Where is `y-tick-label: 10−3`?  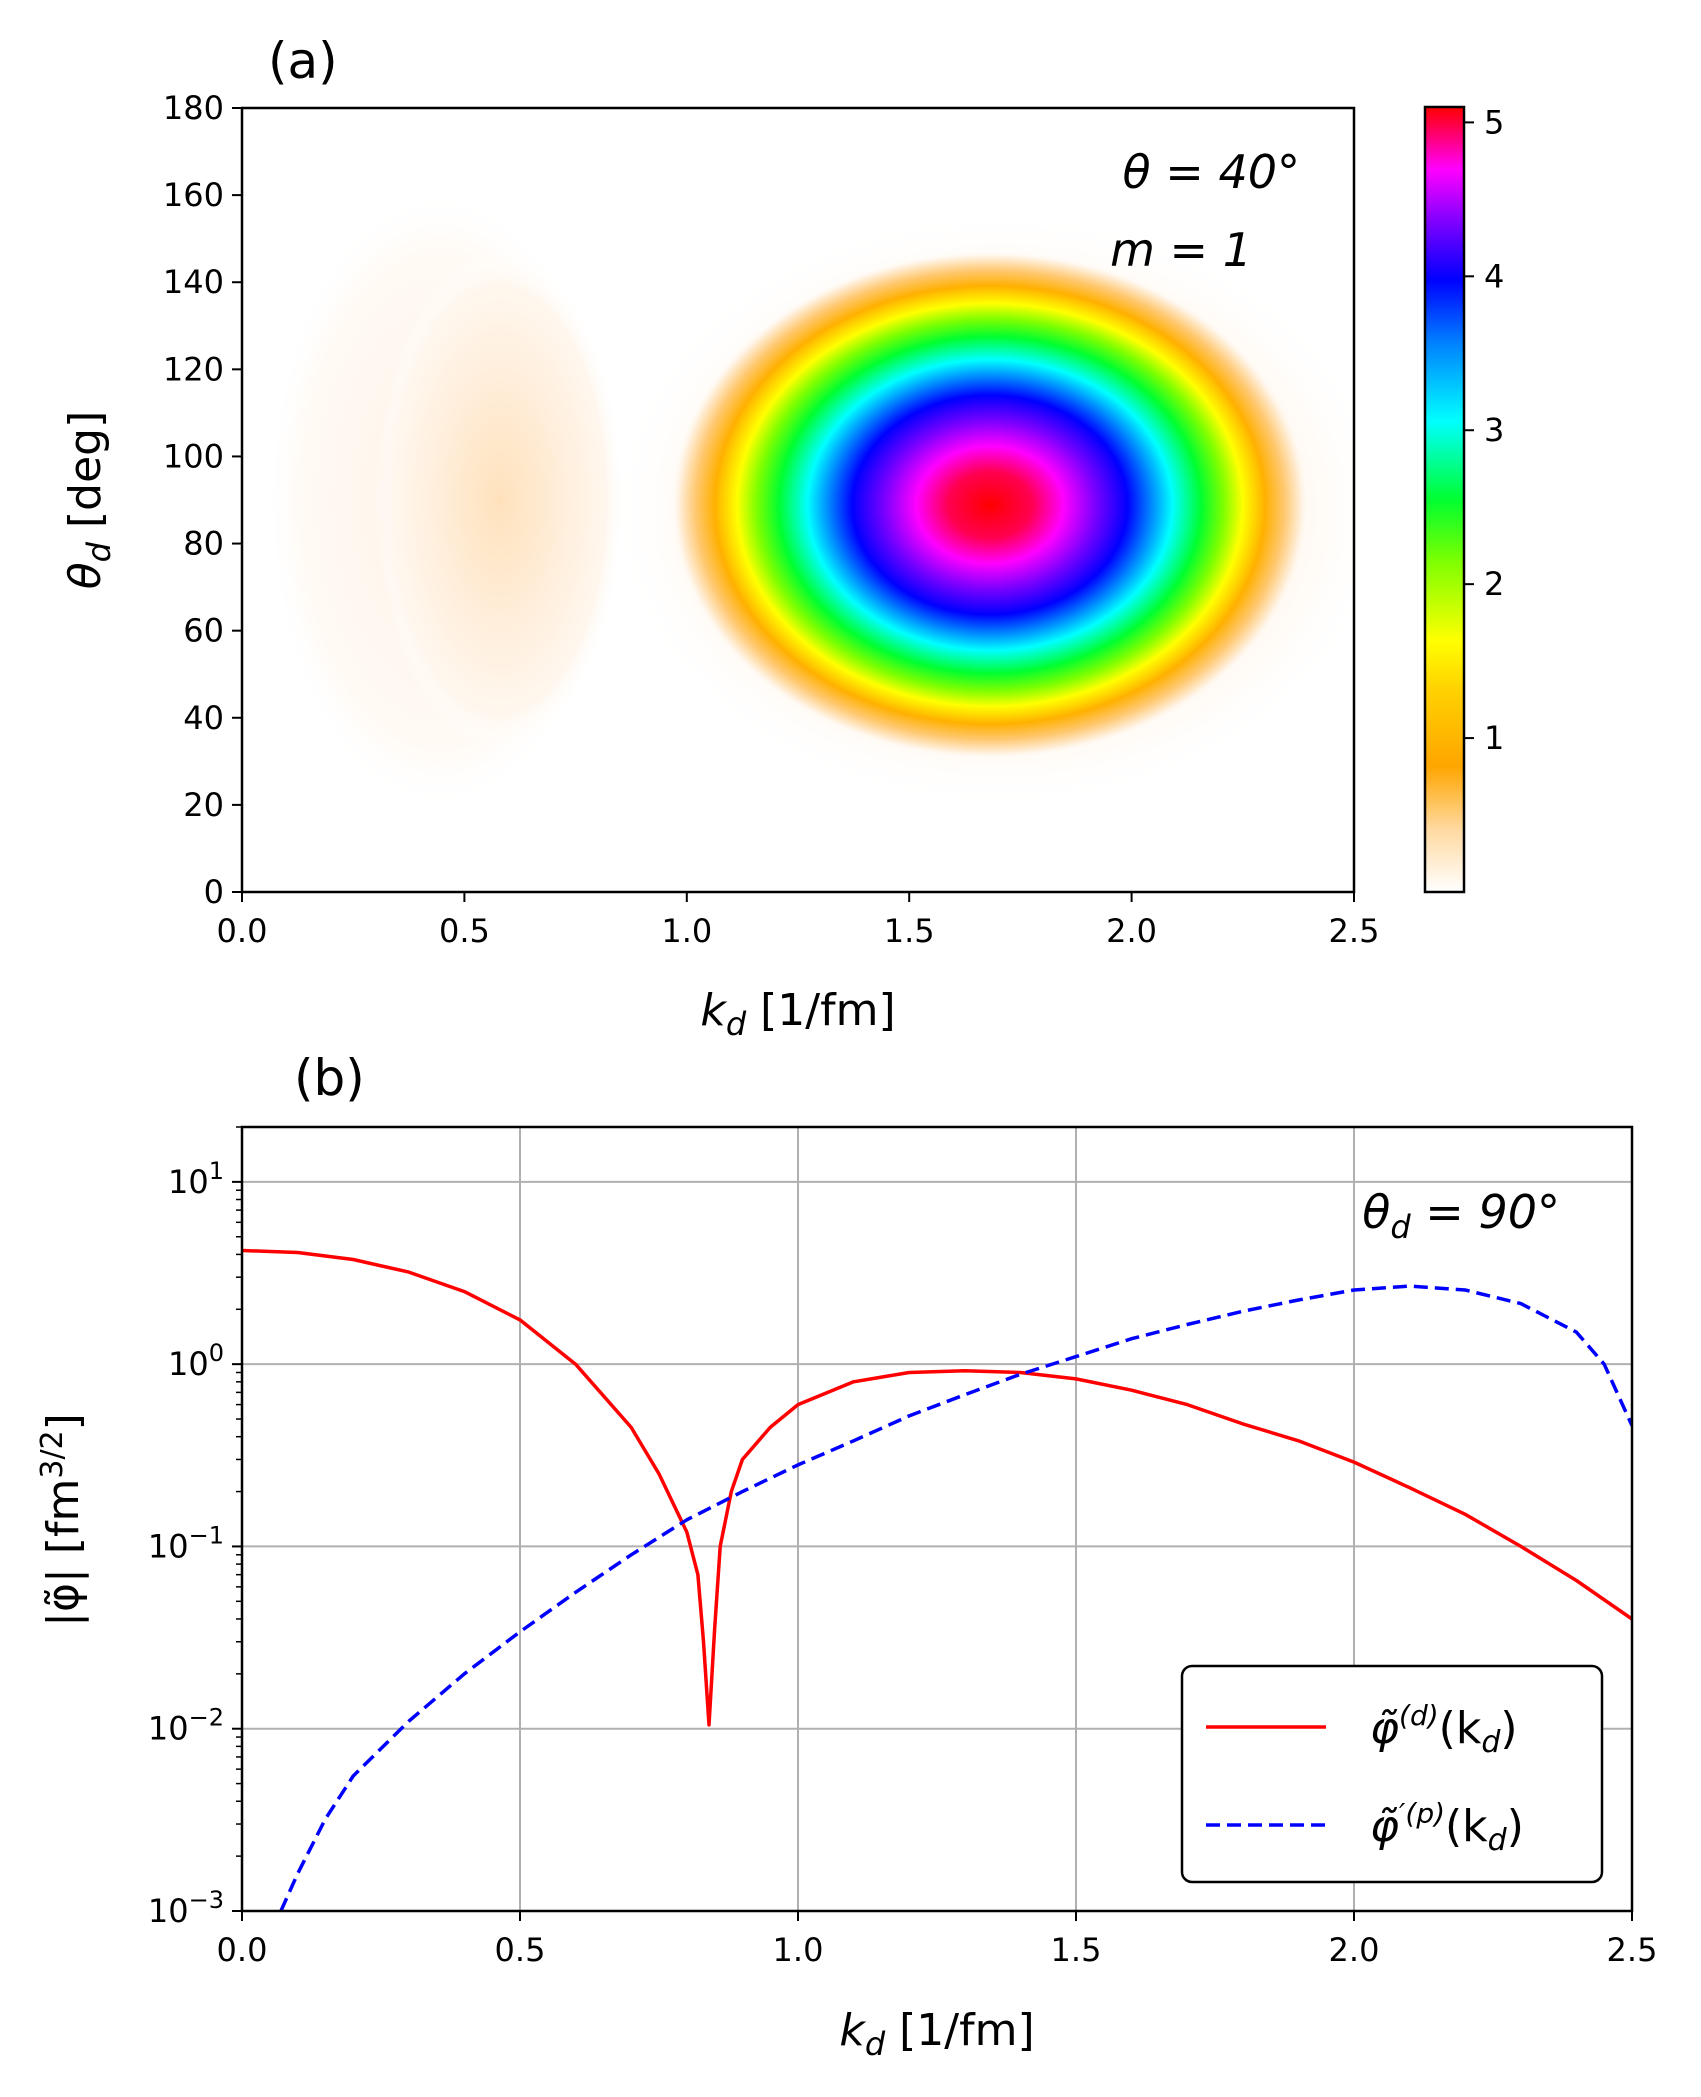
y-tick-label: 10−3 is located at coordinates (186, 1908).